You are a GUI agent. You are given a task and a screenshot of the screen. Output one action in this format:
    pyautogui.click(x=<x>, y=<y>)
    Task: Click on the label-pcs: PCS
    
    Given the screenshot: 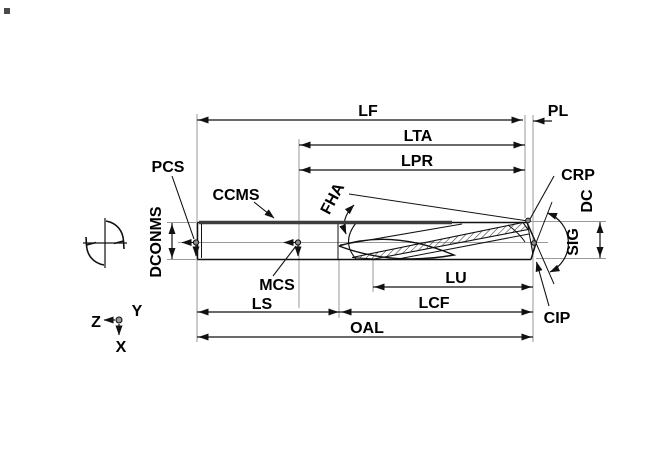 What is the action you would take?
    pyautogui.click(x=168, y=167)
    